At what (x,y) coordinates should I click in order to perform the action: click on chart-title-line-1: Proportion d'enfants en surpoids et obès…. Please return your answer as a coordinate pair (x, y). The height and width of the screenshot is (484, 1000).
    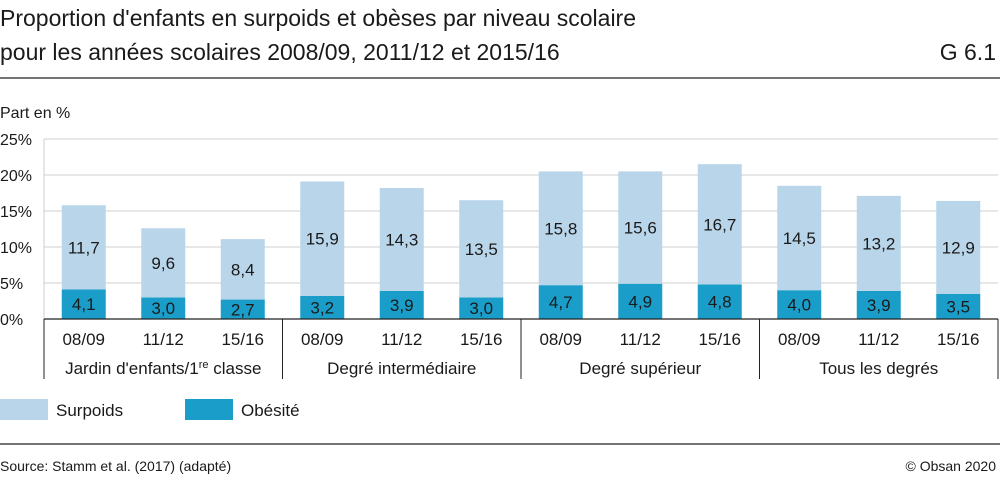
    Looking at the image, I should click on (318, 18).